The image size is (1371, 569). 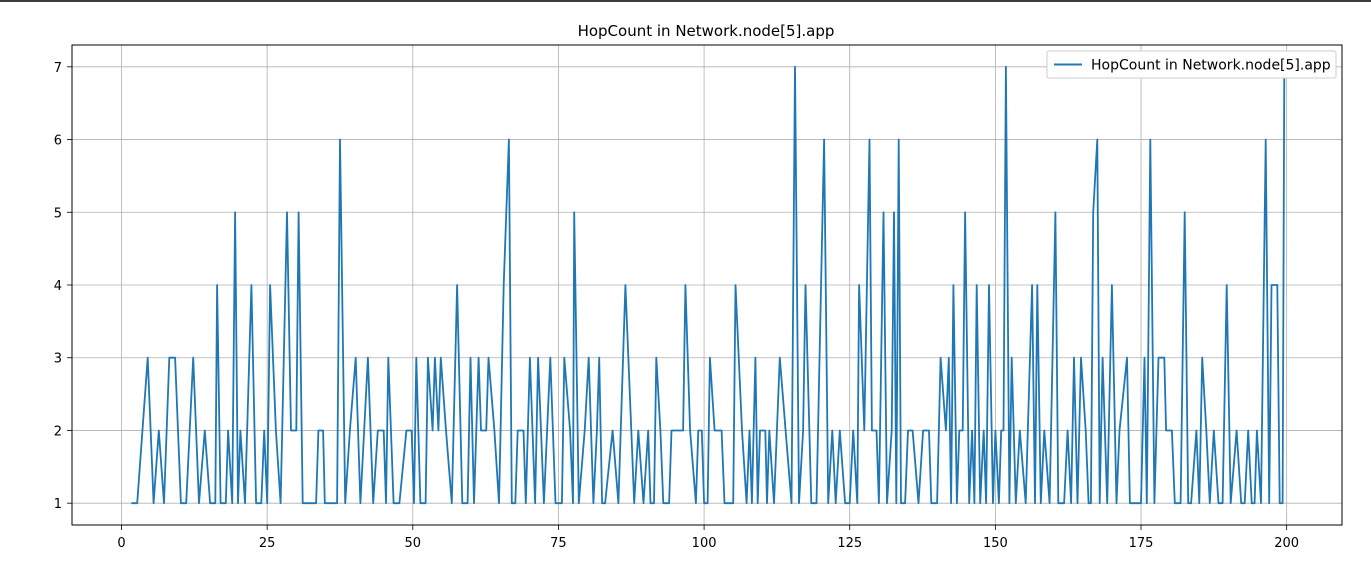 I want to click on x-tick-label: 125, so click(x=849, y=543).